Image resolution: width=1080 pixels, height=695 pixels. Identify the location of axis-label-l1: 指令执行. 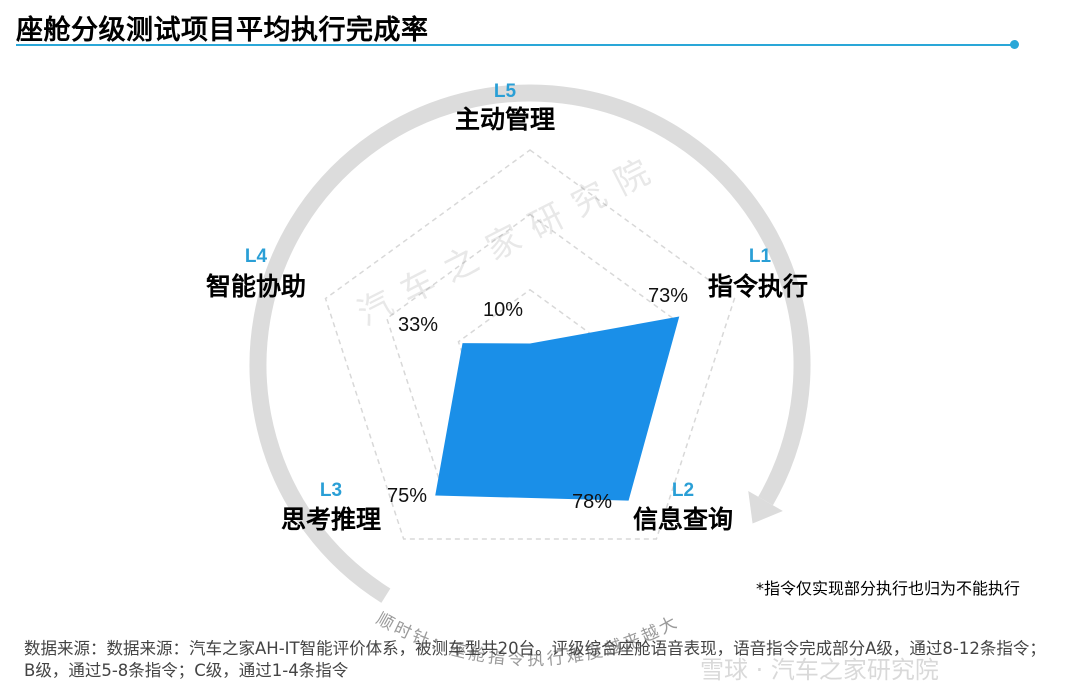
(758, 286).